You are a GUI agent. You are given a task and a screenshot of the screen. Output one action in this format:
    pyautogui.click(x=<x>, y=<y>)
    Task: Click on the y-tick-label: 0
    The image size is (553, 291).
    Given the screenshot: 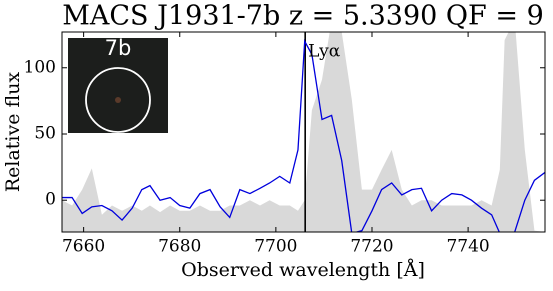 What is the action you would take?
    pyautogui.click(x=50, y=200)
    